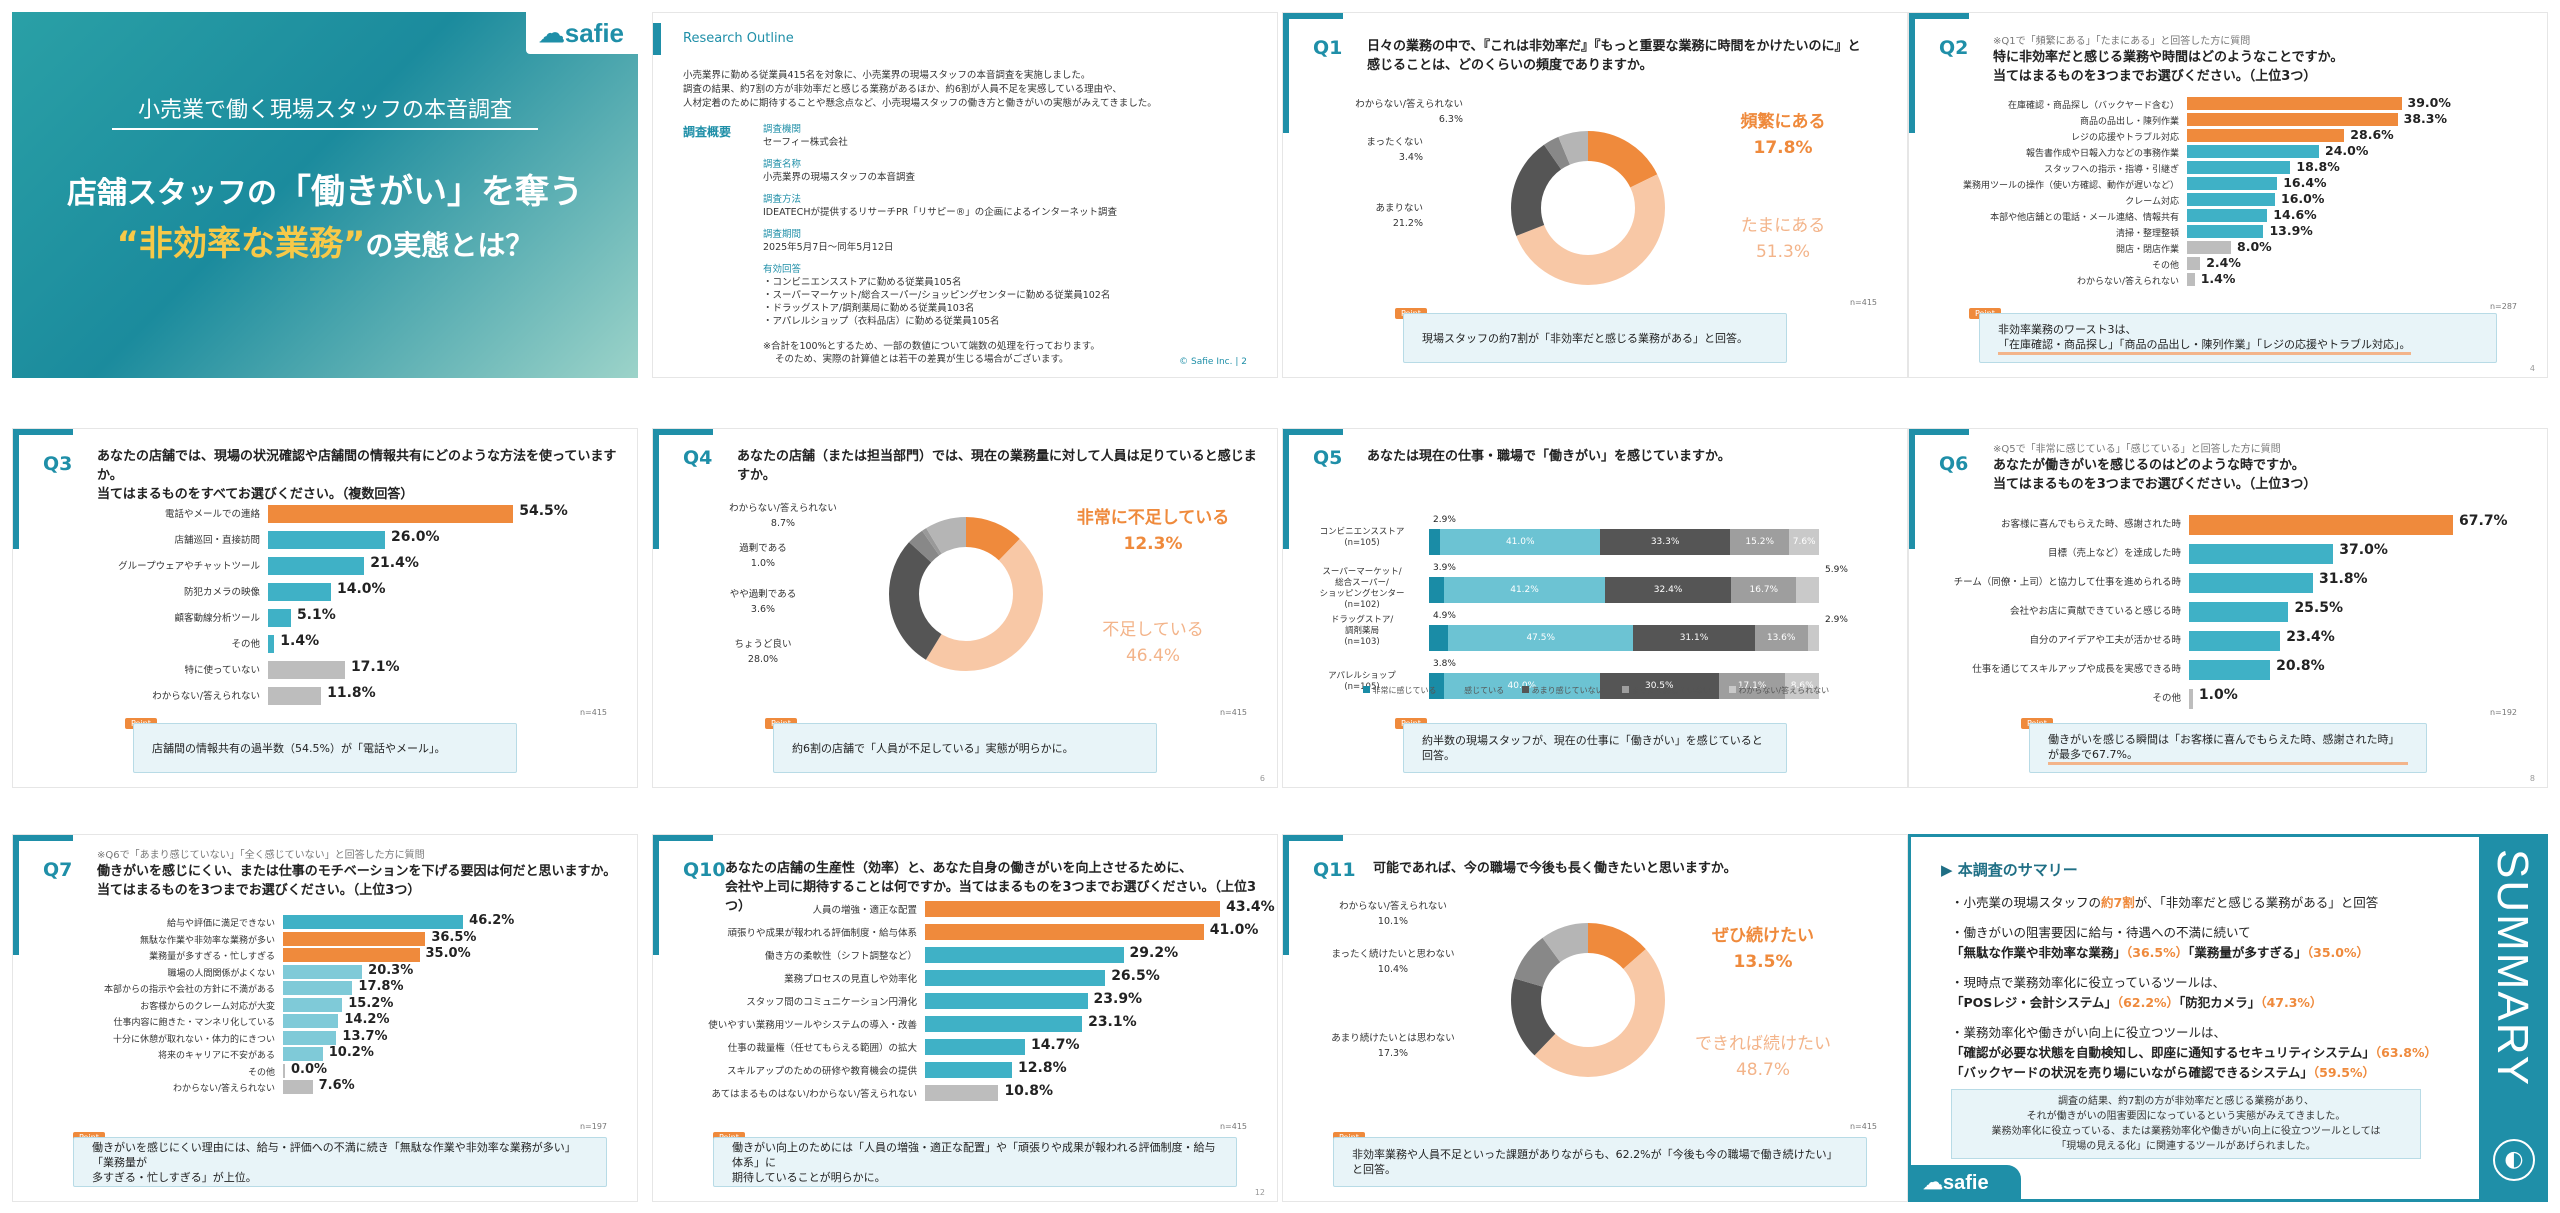  What do you see at coordinates (763, 556) in the screenshot?
I see `label-over: 過剰である 1.0%` at bounding box center [763, 556].